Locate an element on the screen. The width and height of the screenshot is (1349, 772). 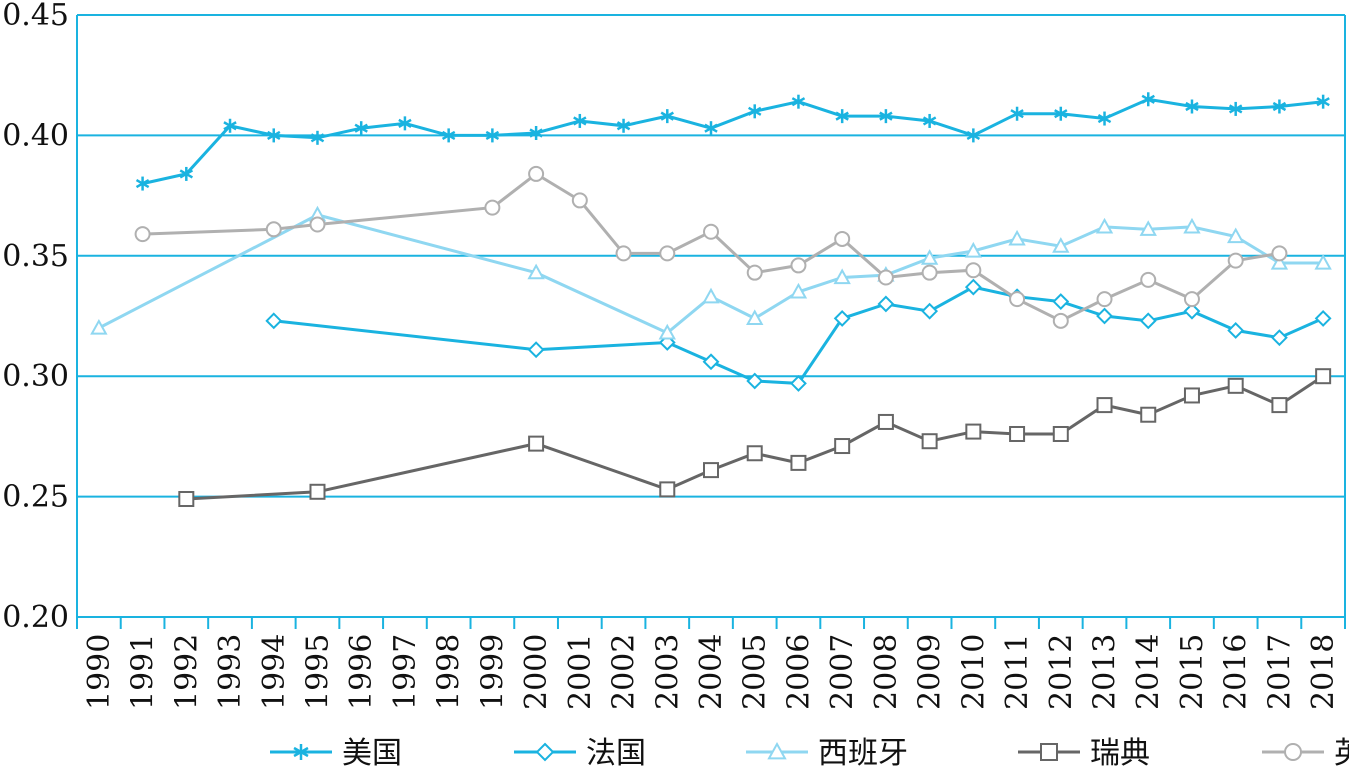
x-tick-label: 2004 is located at coordinates (711, 672).